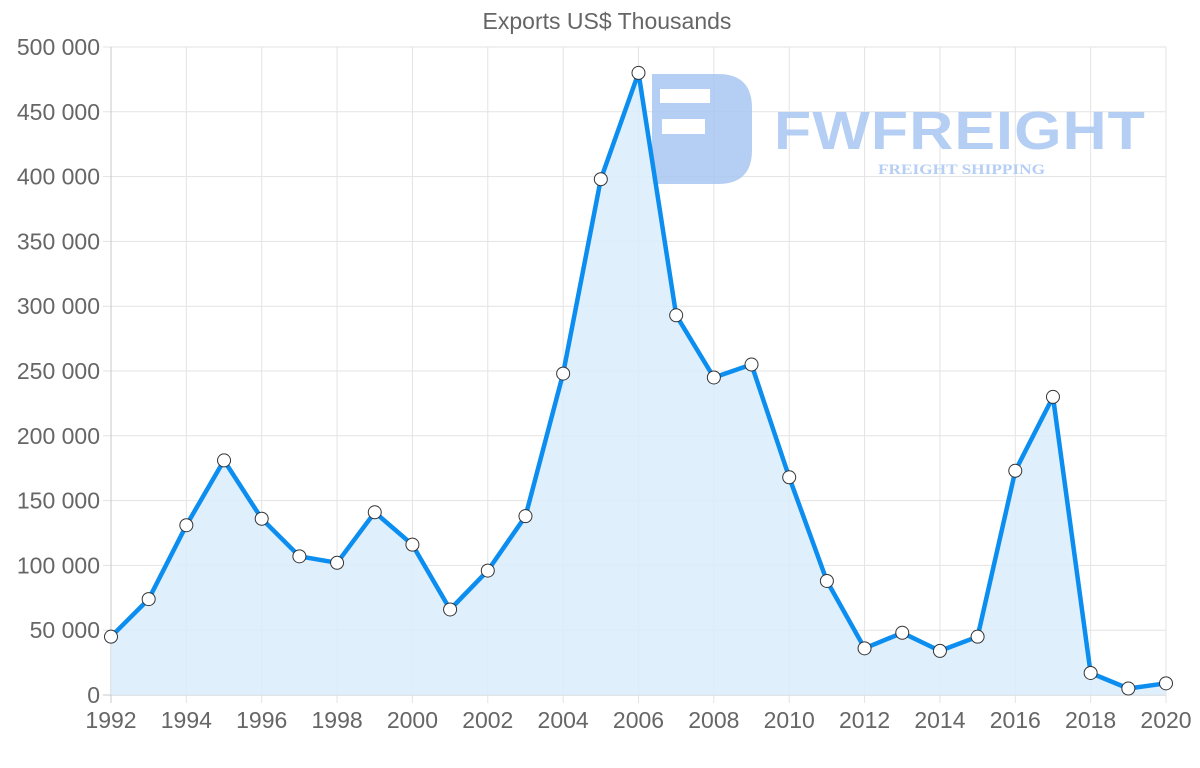 The height and width of the screenshot is (768, 1200). Describe the element at coordinates (864, 720) in the screenshot. I see `x-tick-label: 2012` at that location.